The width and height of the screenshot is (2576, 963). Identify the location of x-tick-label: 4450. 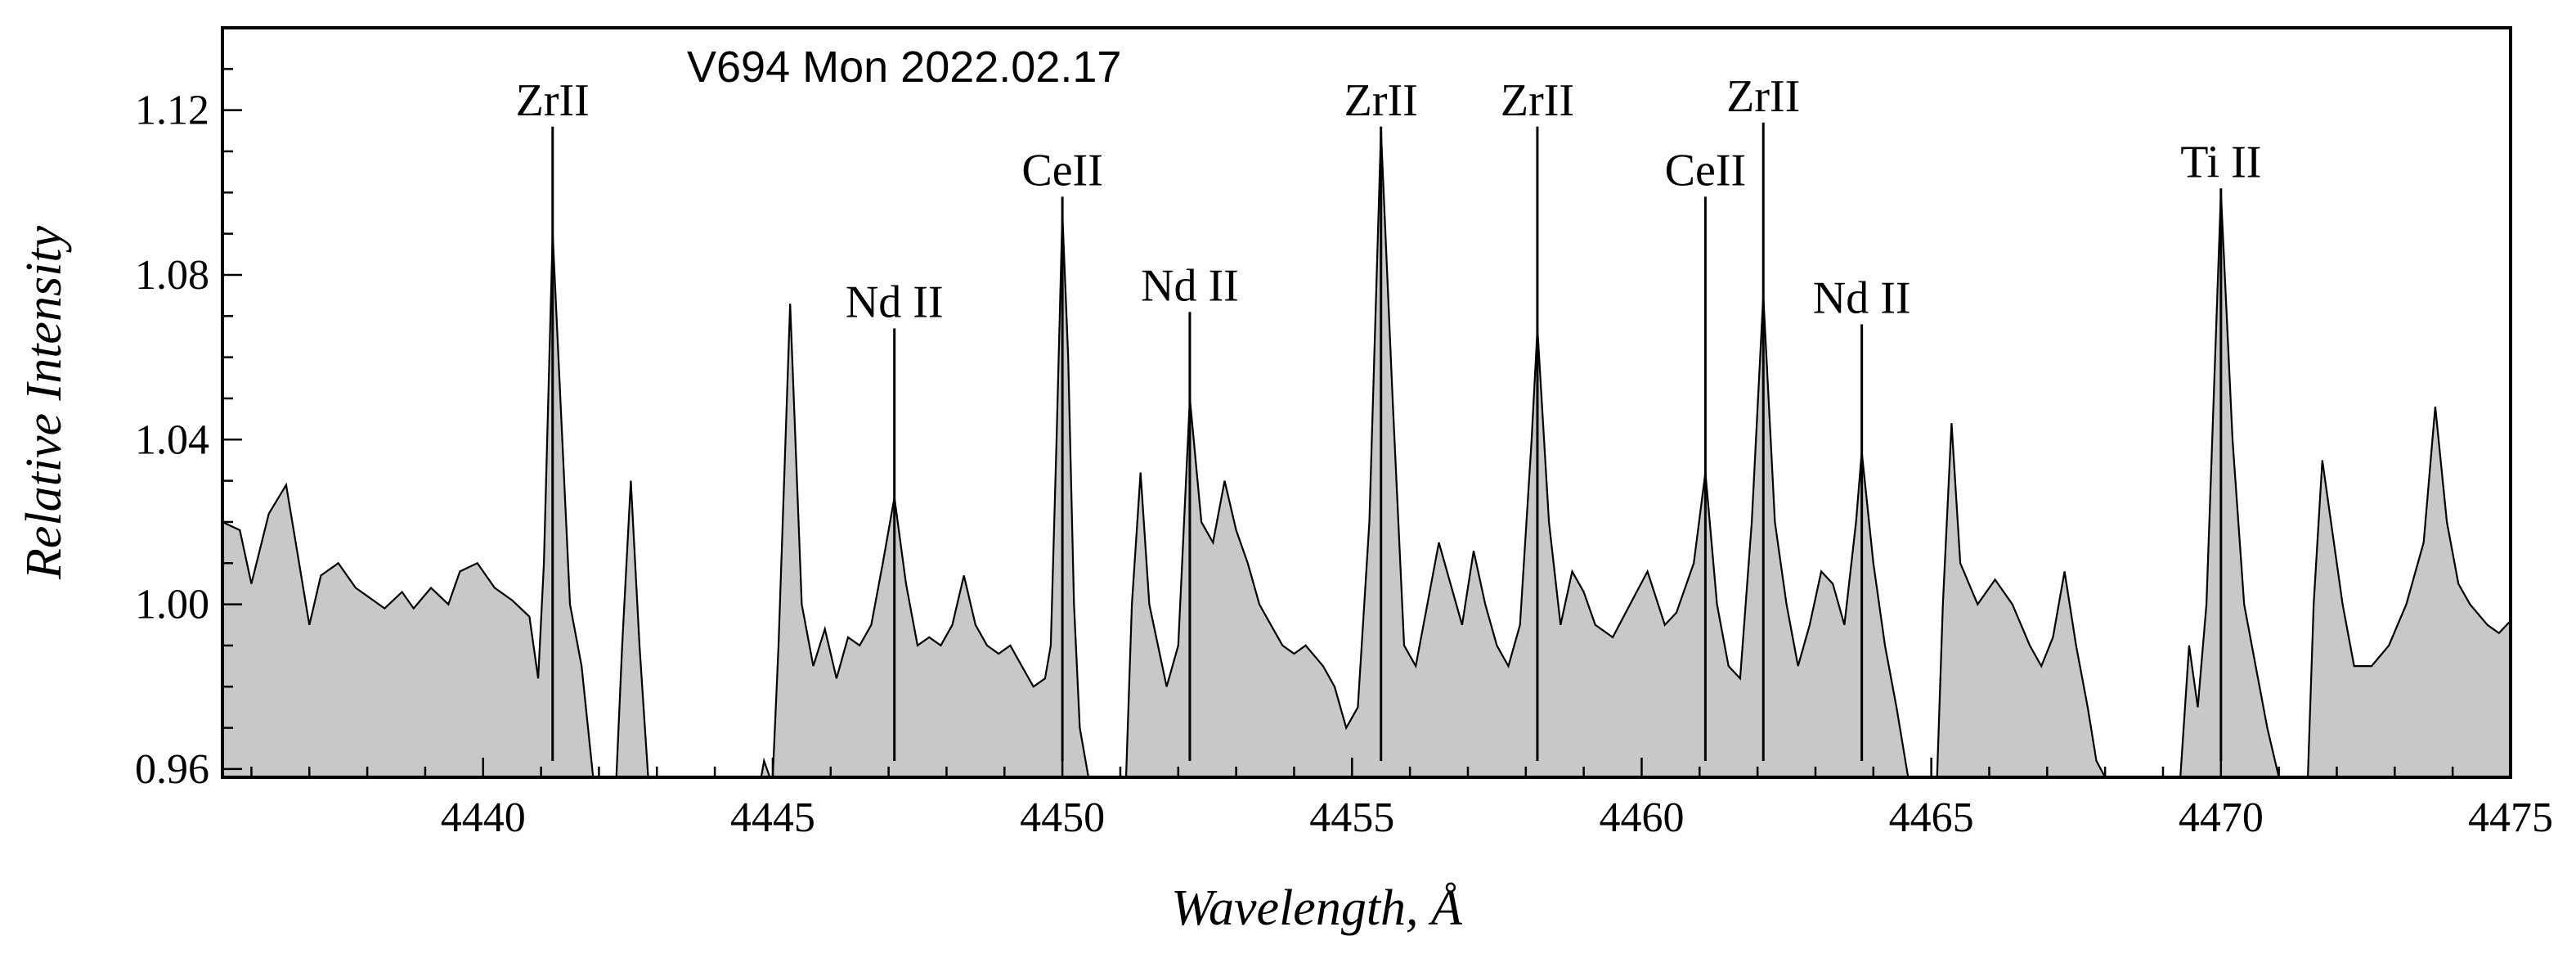
(1062, 818).